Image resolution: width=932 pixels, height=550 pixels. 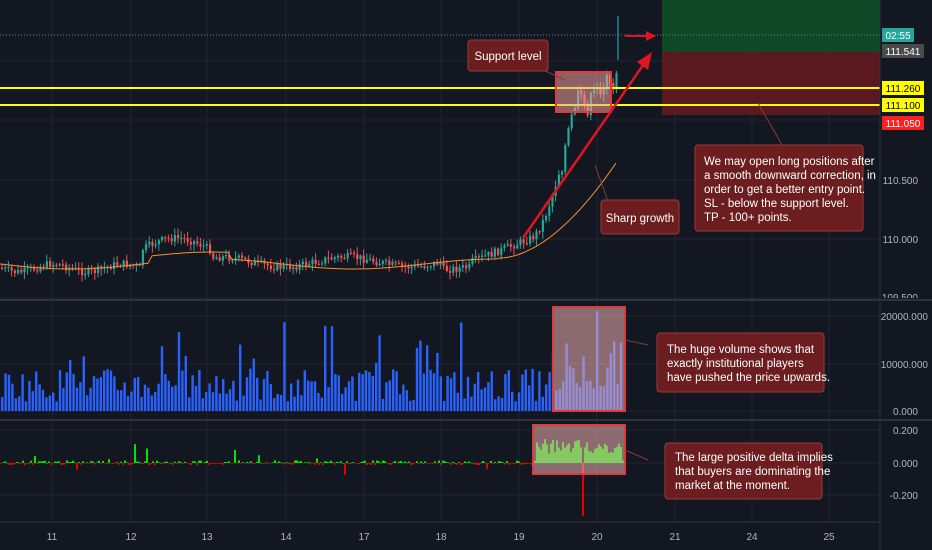 I want to click on time-tick-13: 13, so click(x=207, y=537).